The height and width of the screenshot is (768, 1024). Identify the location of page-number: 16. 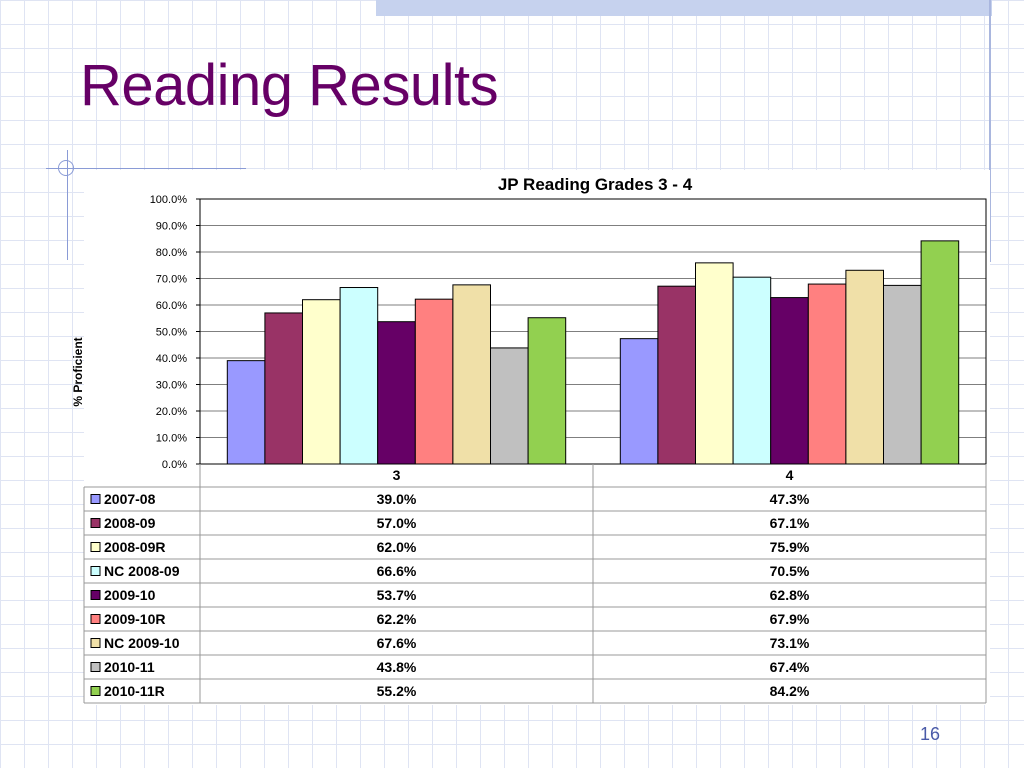
(929, 734).